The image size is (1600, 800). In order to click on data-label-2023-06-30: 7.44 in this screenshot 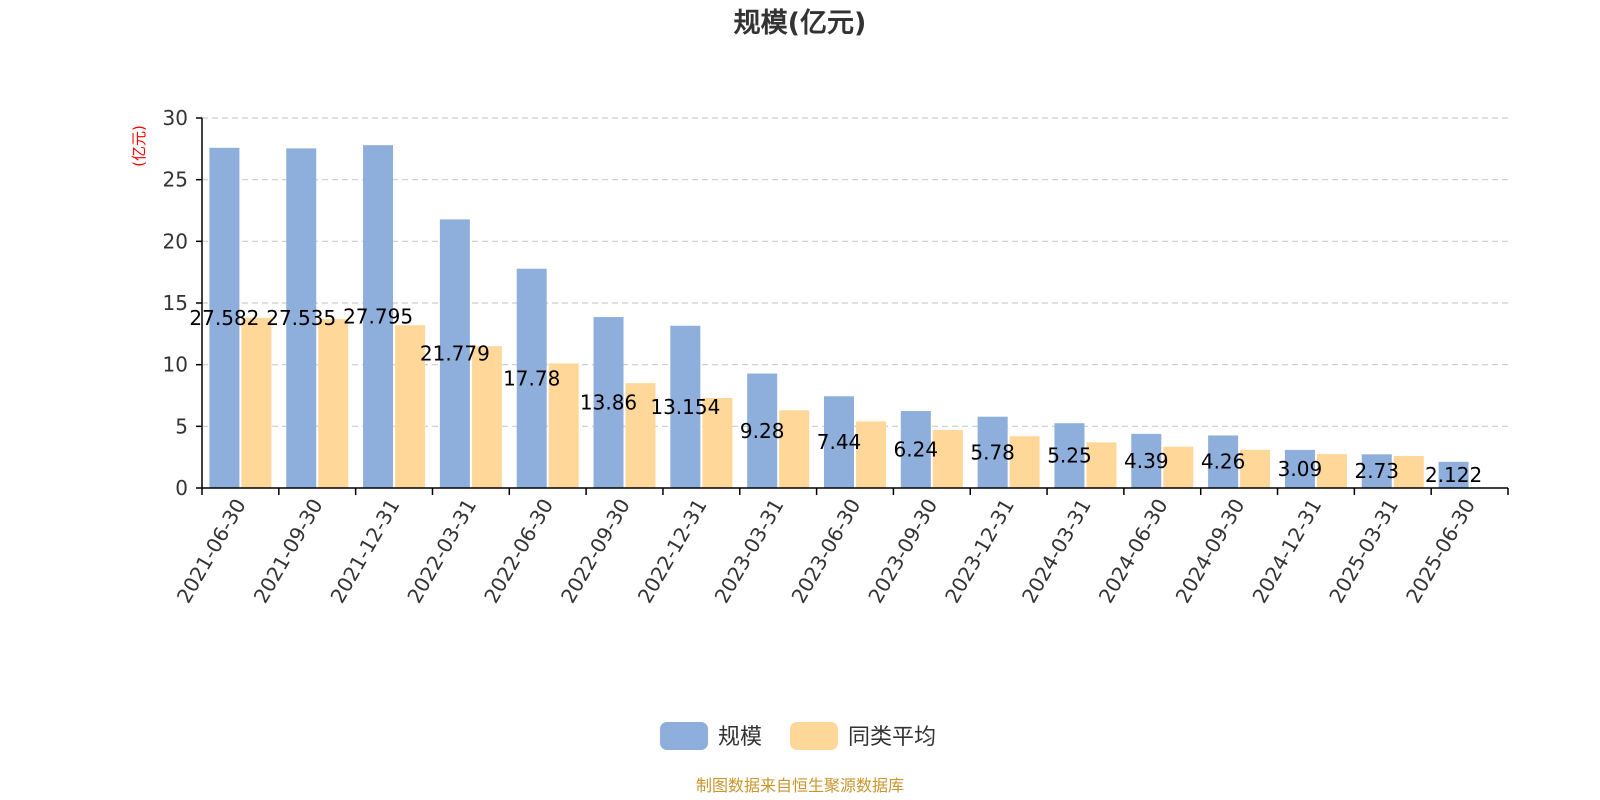, I will do `click(839, 442)`.